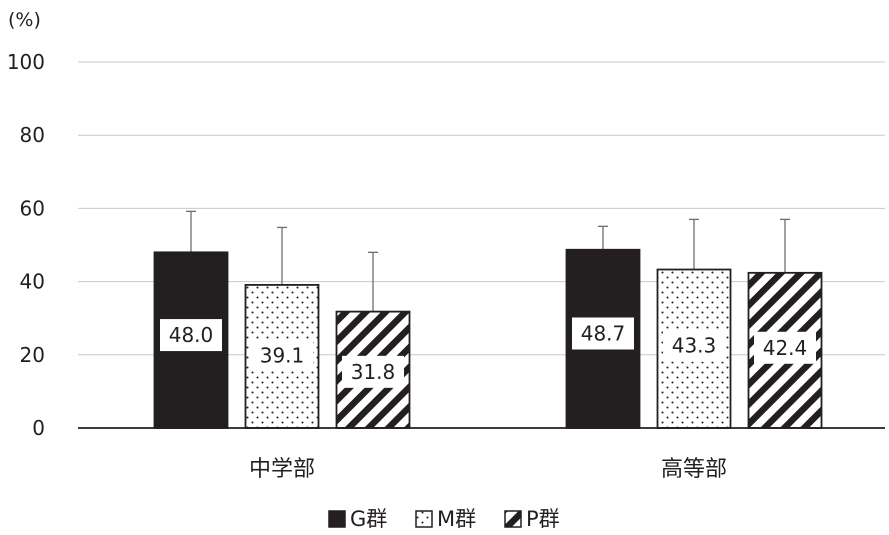  Describe the element at coordinates (488, 352) in the screenshot. I see `data-labels: 48.0 48.7 39.1 43.3 31.8 42.4` at that location.